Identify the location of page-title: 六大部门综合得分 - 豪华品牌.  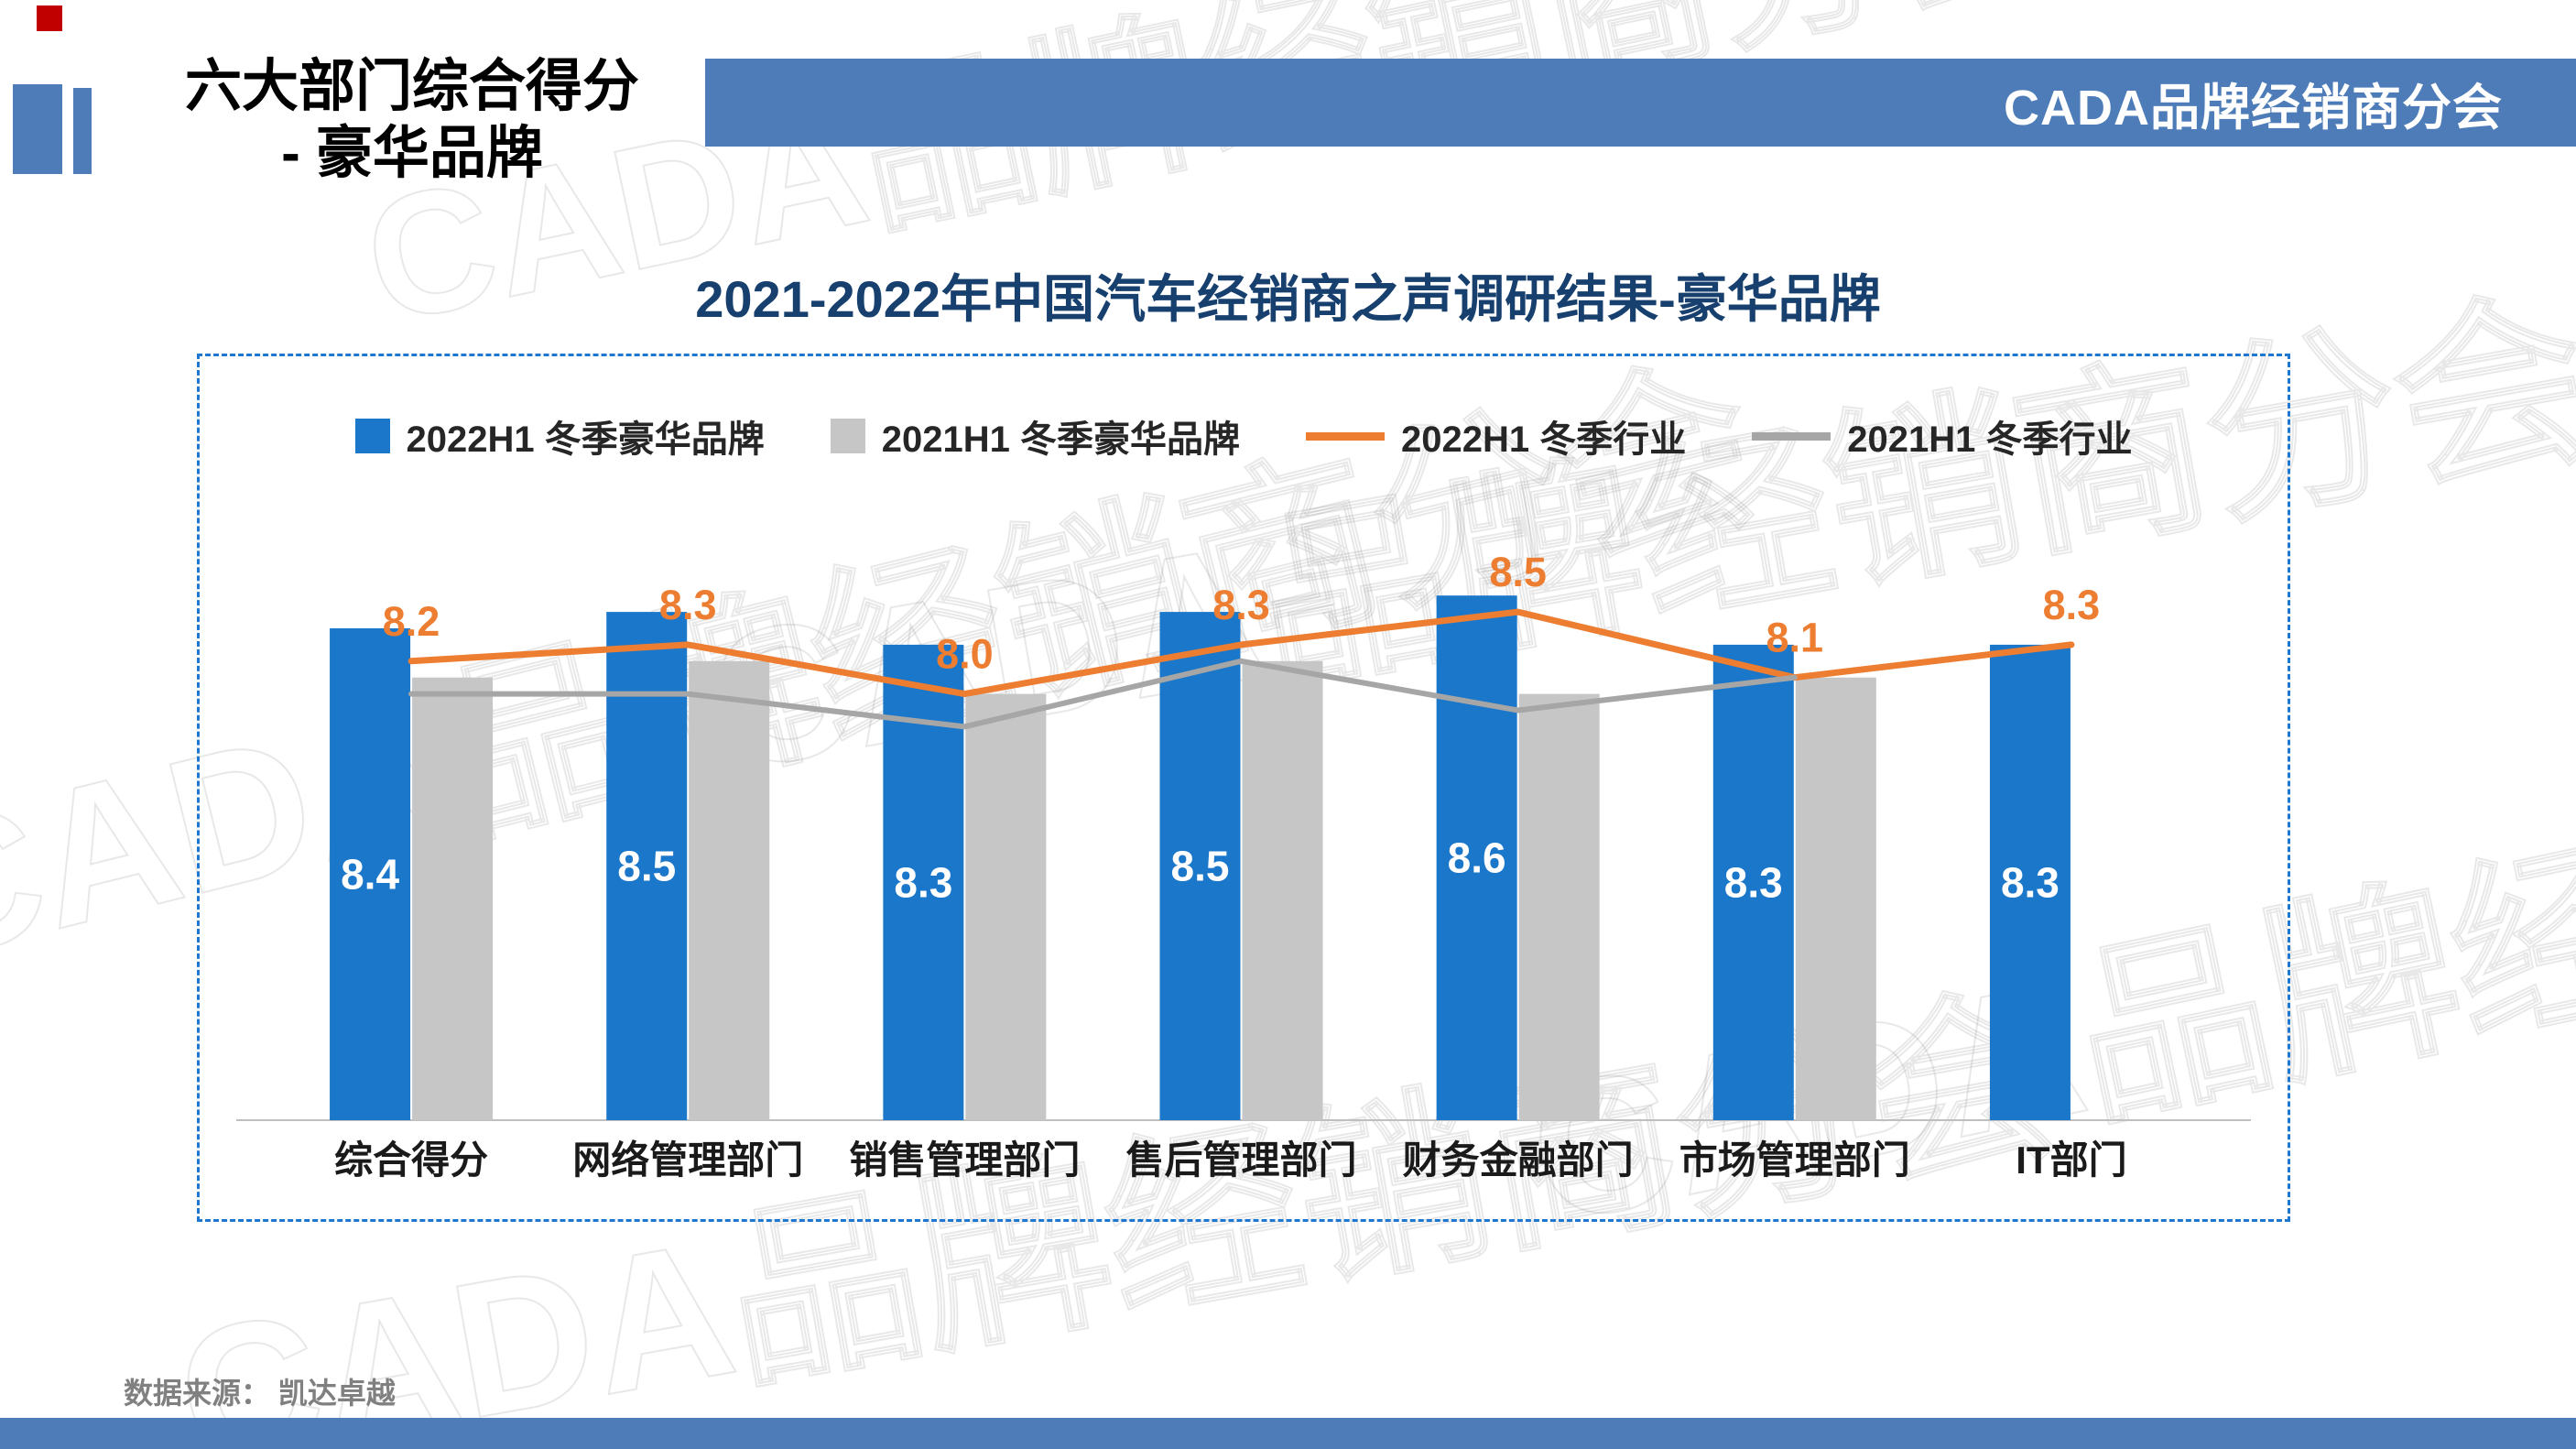
(412, 120).